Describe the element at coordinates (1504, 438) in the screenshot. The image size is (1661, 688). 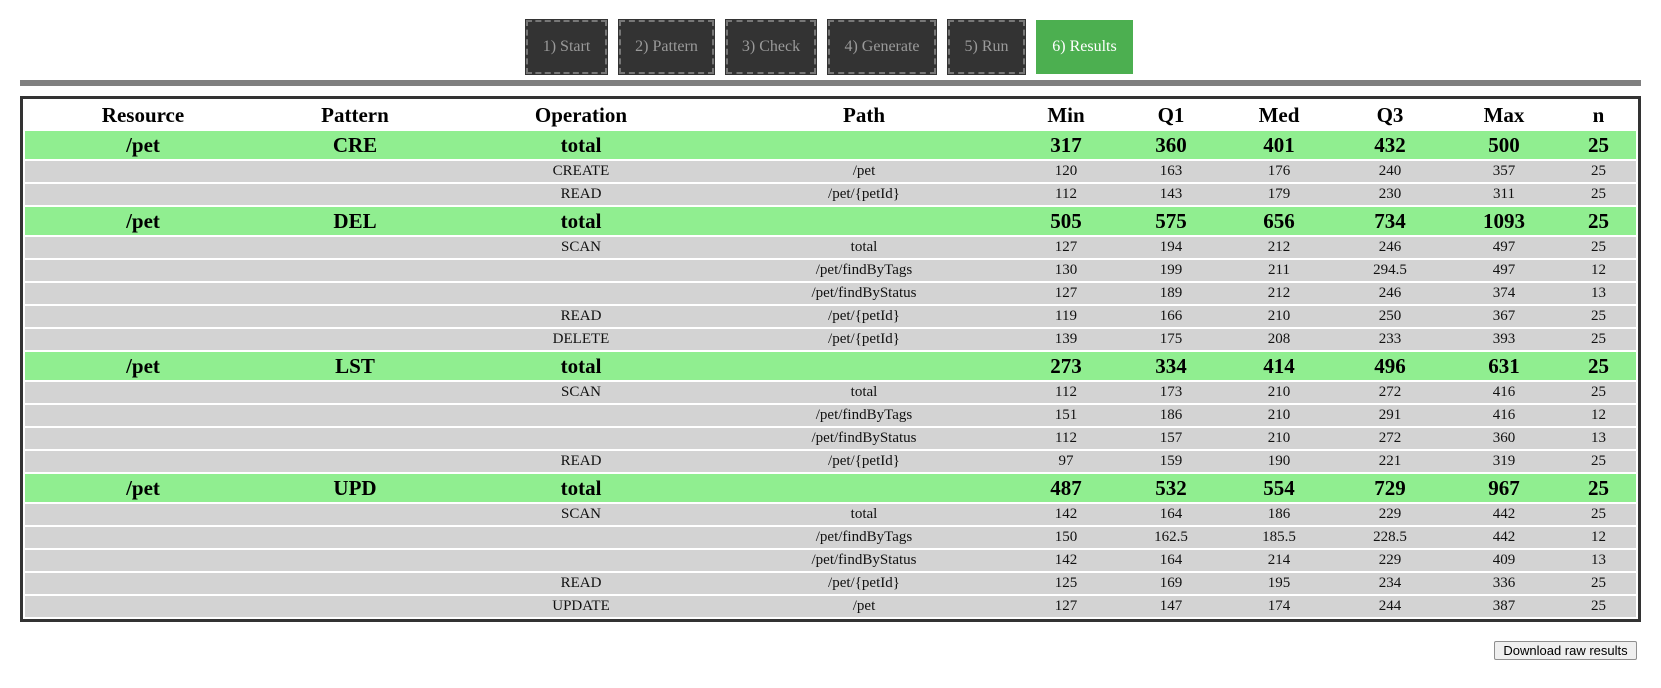
I see `cell-max: 360` at that location.